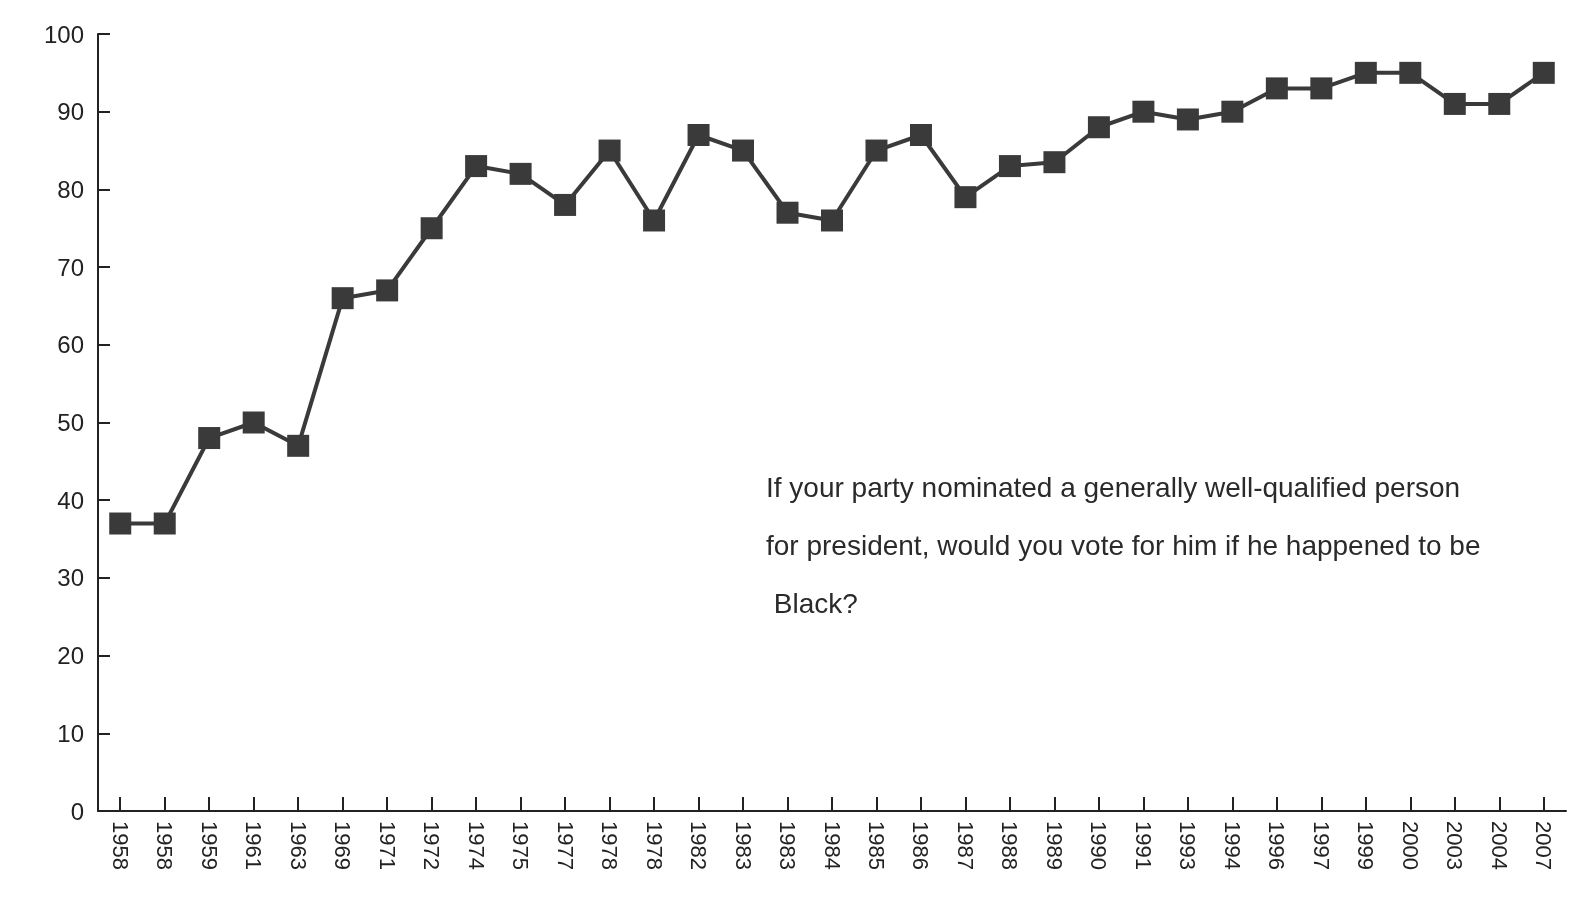  Describe the element at coordinates (70, 112) in the screenshot. I see `y-tick-label: 90` at that location.